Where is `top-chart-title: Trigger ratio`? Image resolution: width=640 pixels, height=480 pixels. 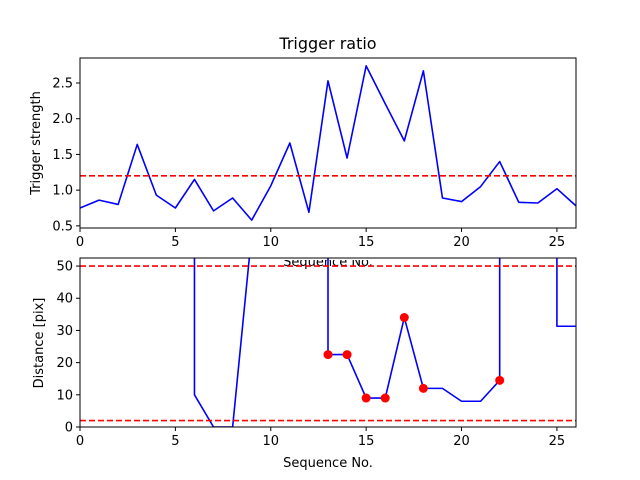
top-chart-title: Trigger ratio is located at coordinates (327, 43).